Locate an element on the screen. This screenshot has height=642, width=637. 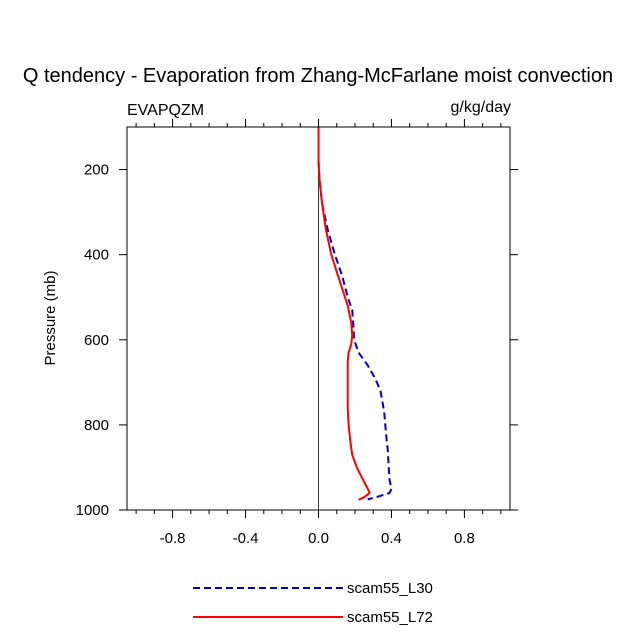
x-tick-label: 0.8 is located at coordinates (464, 538).